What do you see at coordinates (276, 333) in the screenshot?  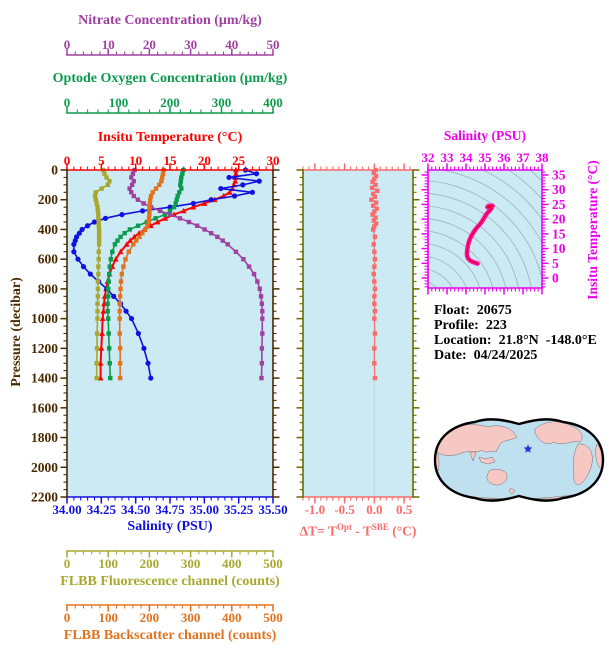 I see `pressure-axis-right` at bounding box center [276, 333].